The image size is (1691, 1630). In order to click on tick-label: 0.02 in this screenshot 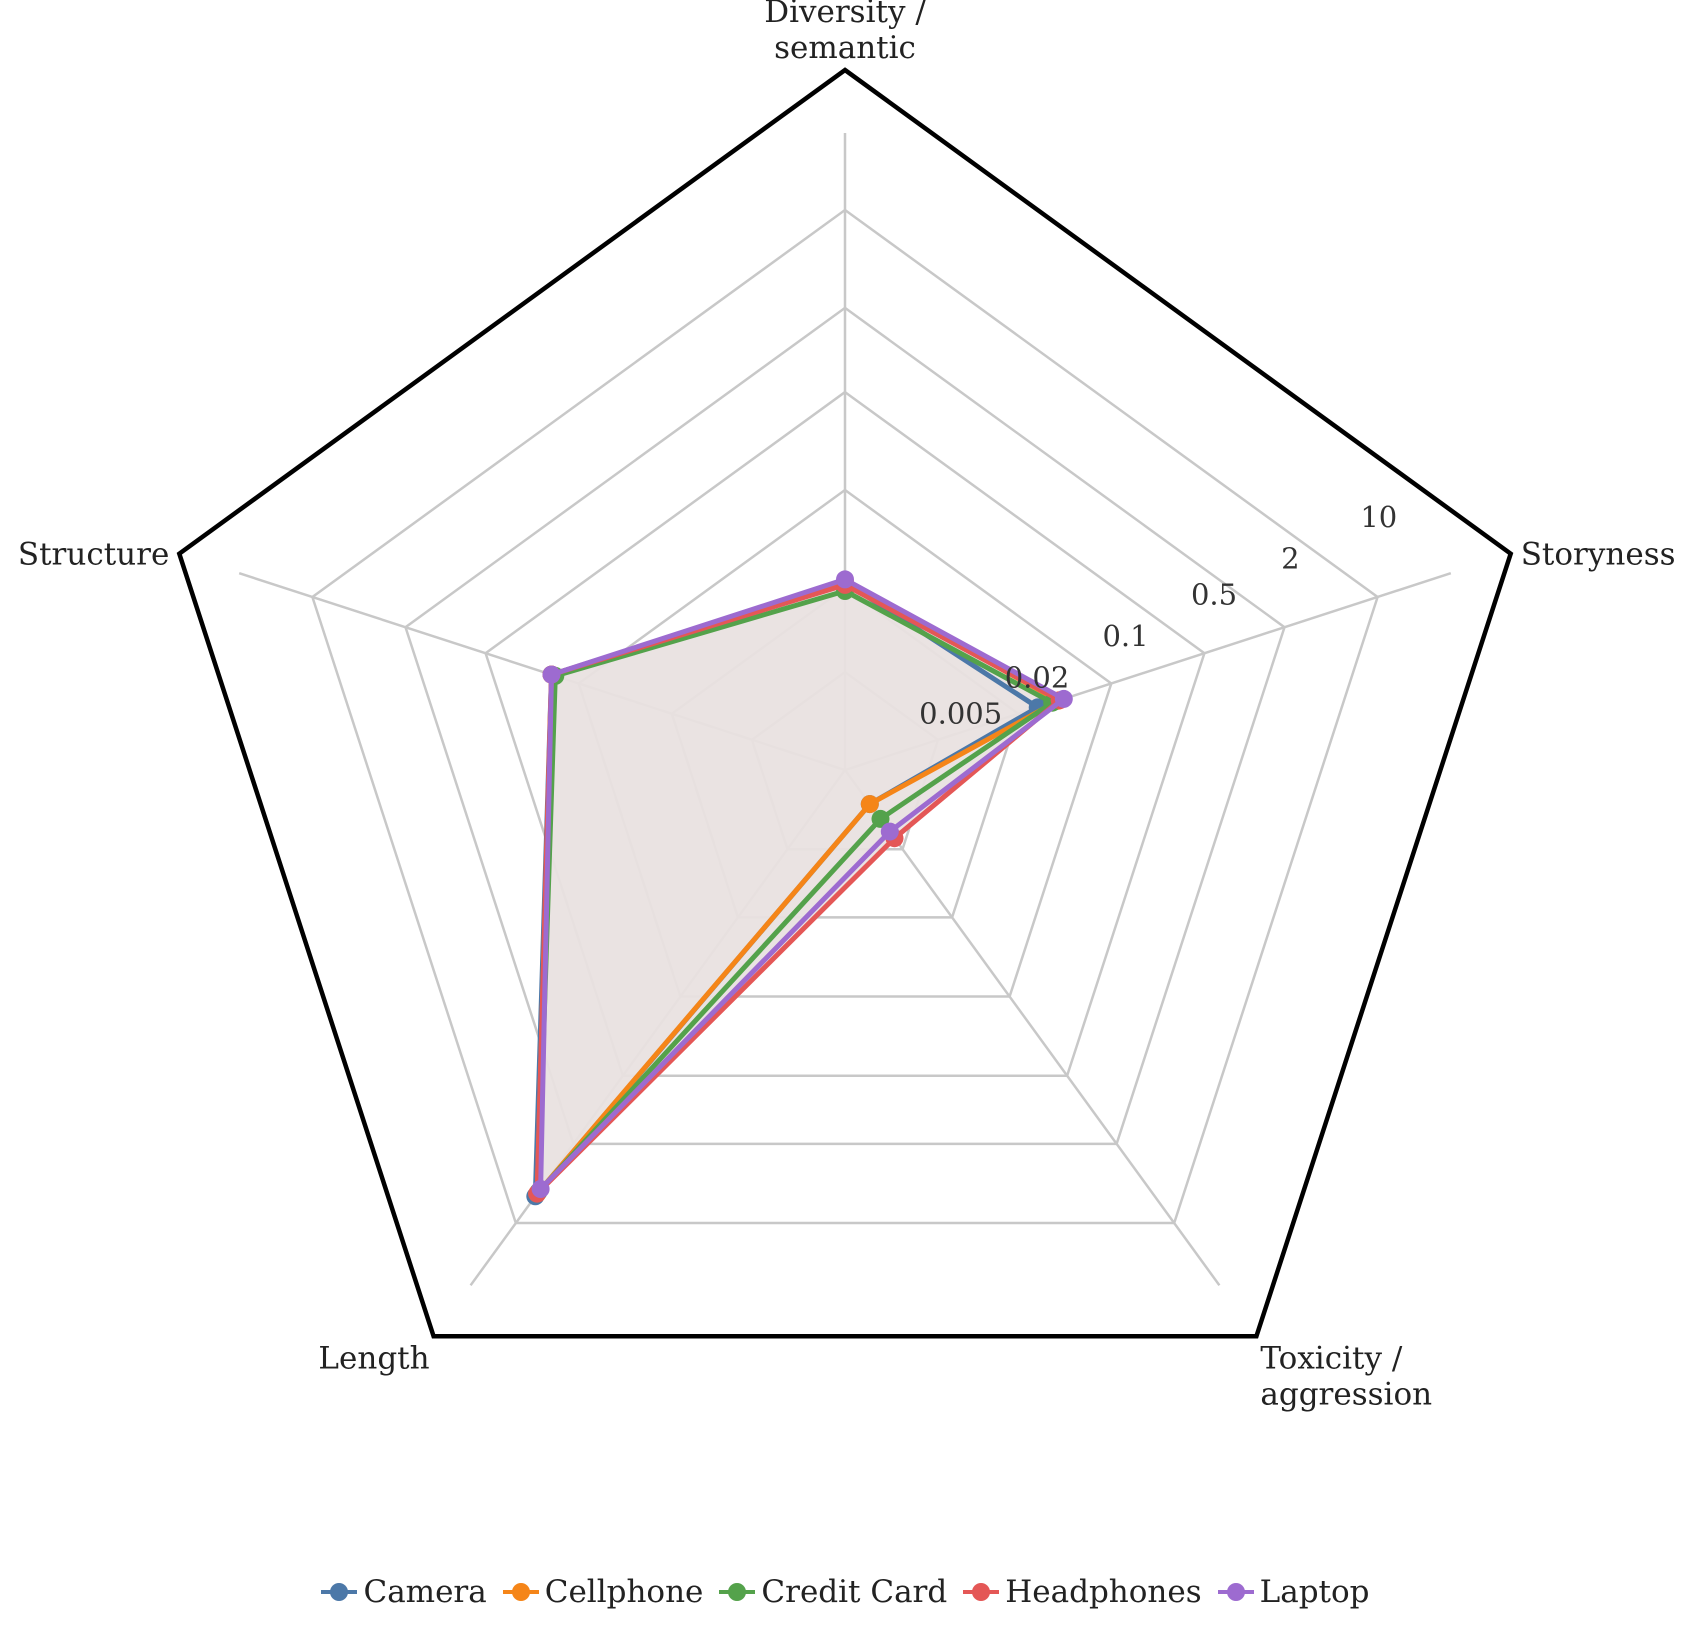, I will do `click(1037, 678)`.